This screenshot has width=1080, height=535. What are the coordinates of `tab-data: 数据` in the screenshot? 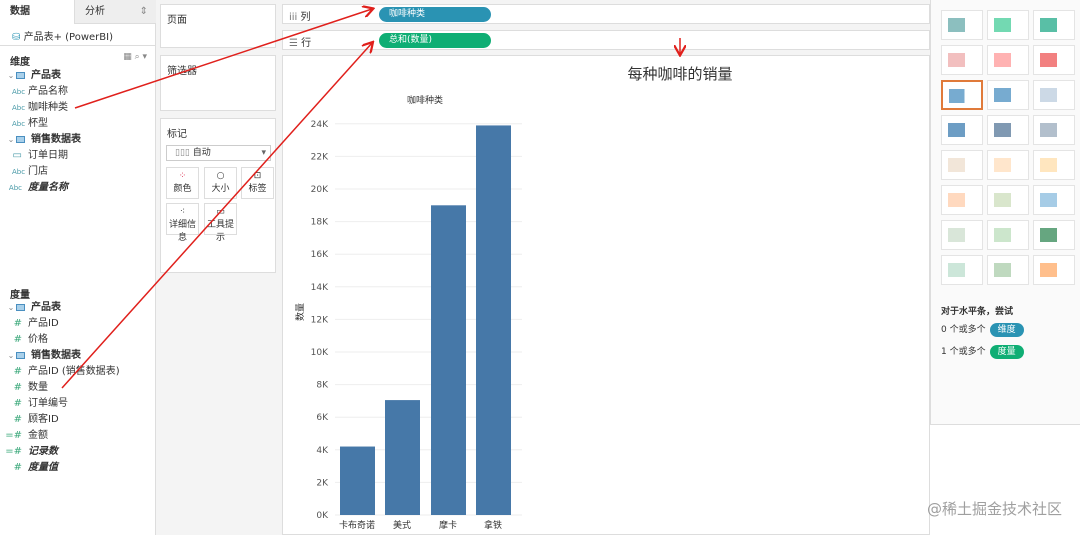 It's located at (37, 12).